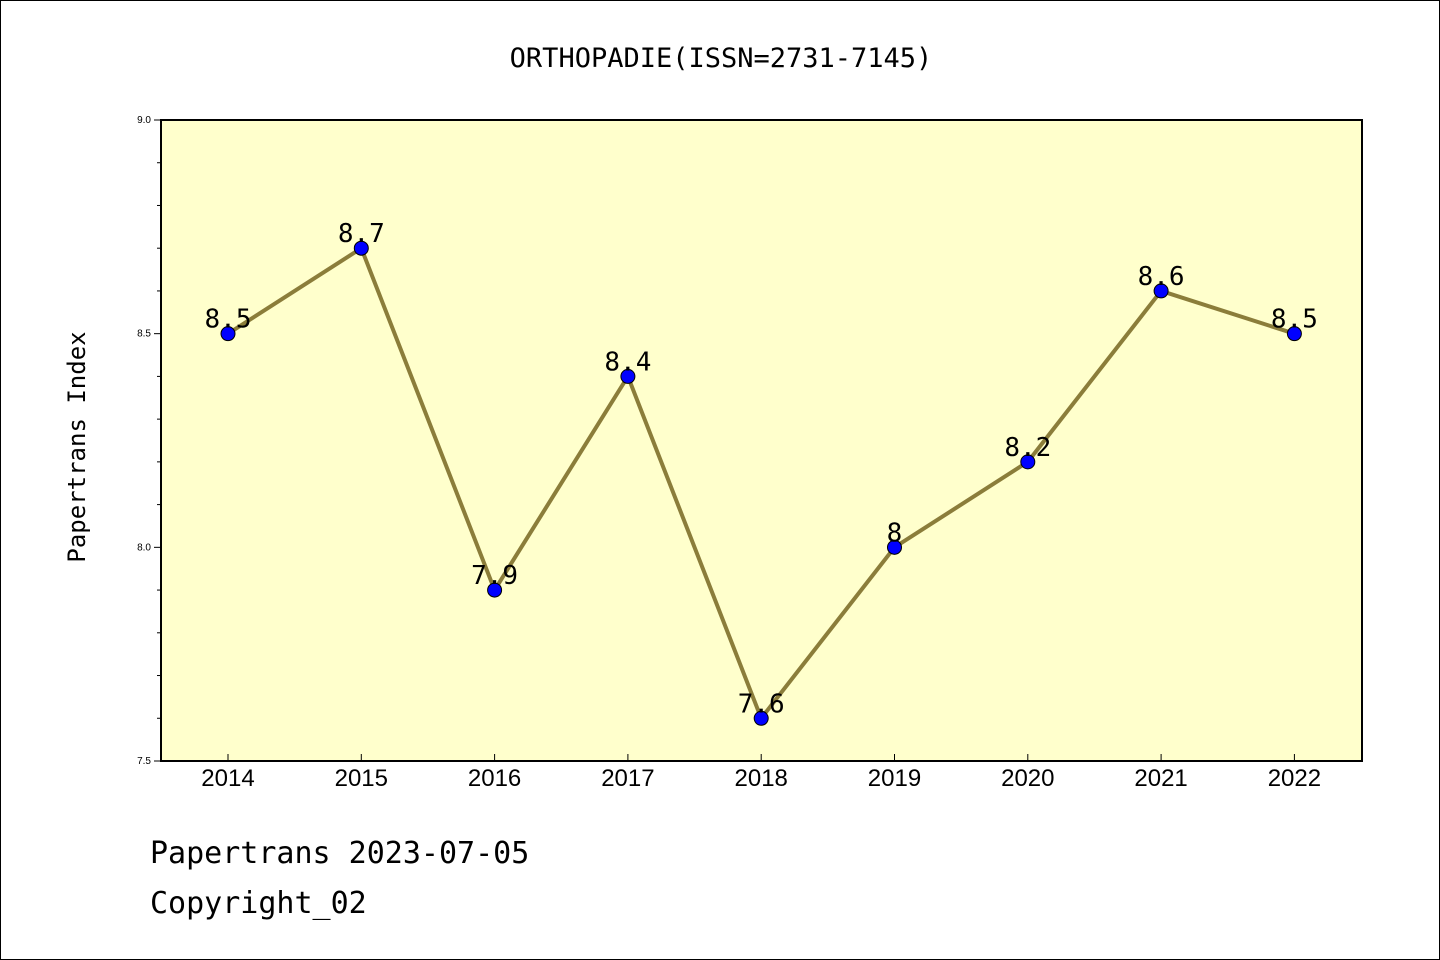 This screenshot has width=1440, height=960. Describe the element at coordinates (361, 778) in the screenshot. I see `x-tick-label: 2015` at that location.